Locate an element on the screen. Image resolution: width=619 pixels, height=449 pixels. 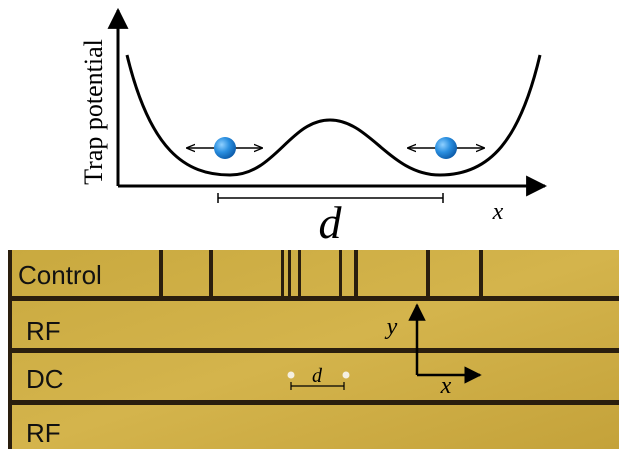
electrode-label: Control is located at coordinates (60, 275).